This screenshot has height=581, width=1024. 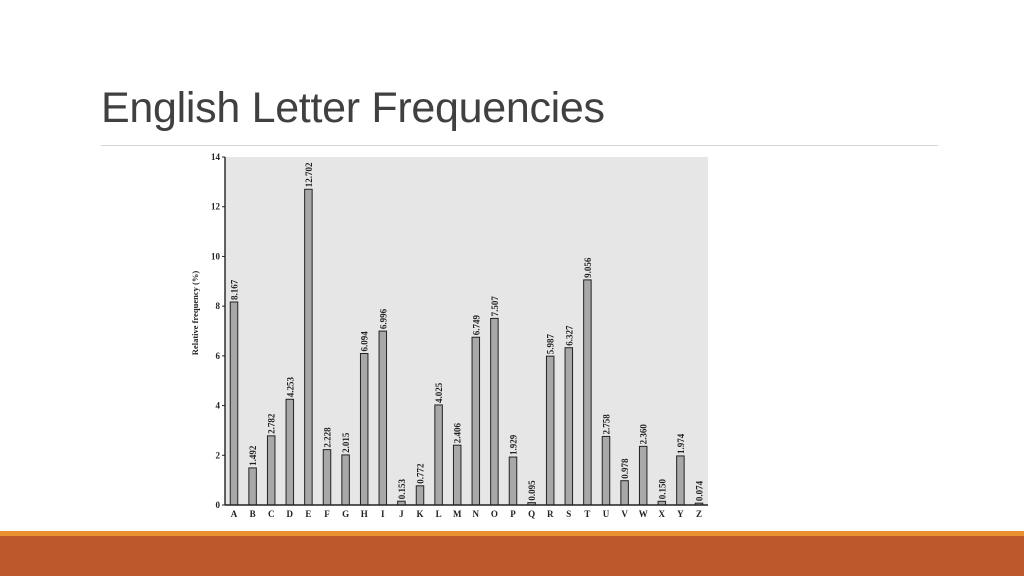 What do you see at coordinates (624, 514) in the screenshot?
I see `x-tick-label: V` at bounding box center [624, 514].